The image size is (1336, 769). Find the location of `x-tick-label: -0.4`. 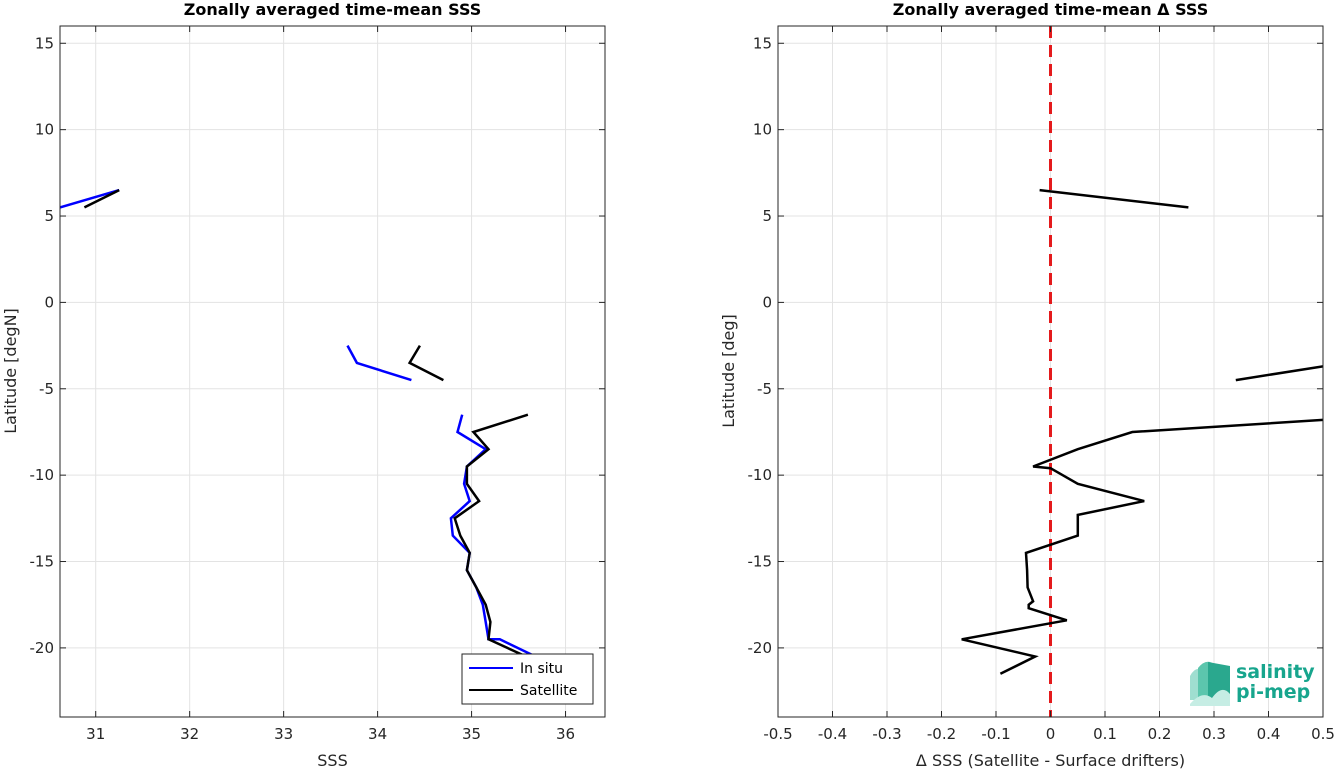

x-tick-label: -0.4 is located at coordinates (832, 734).